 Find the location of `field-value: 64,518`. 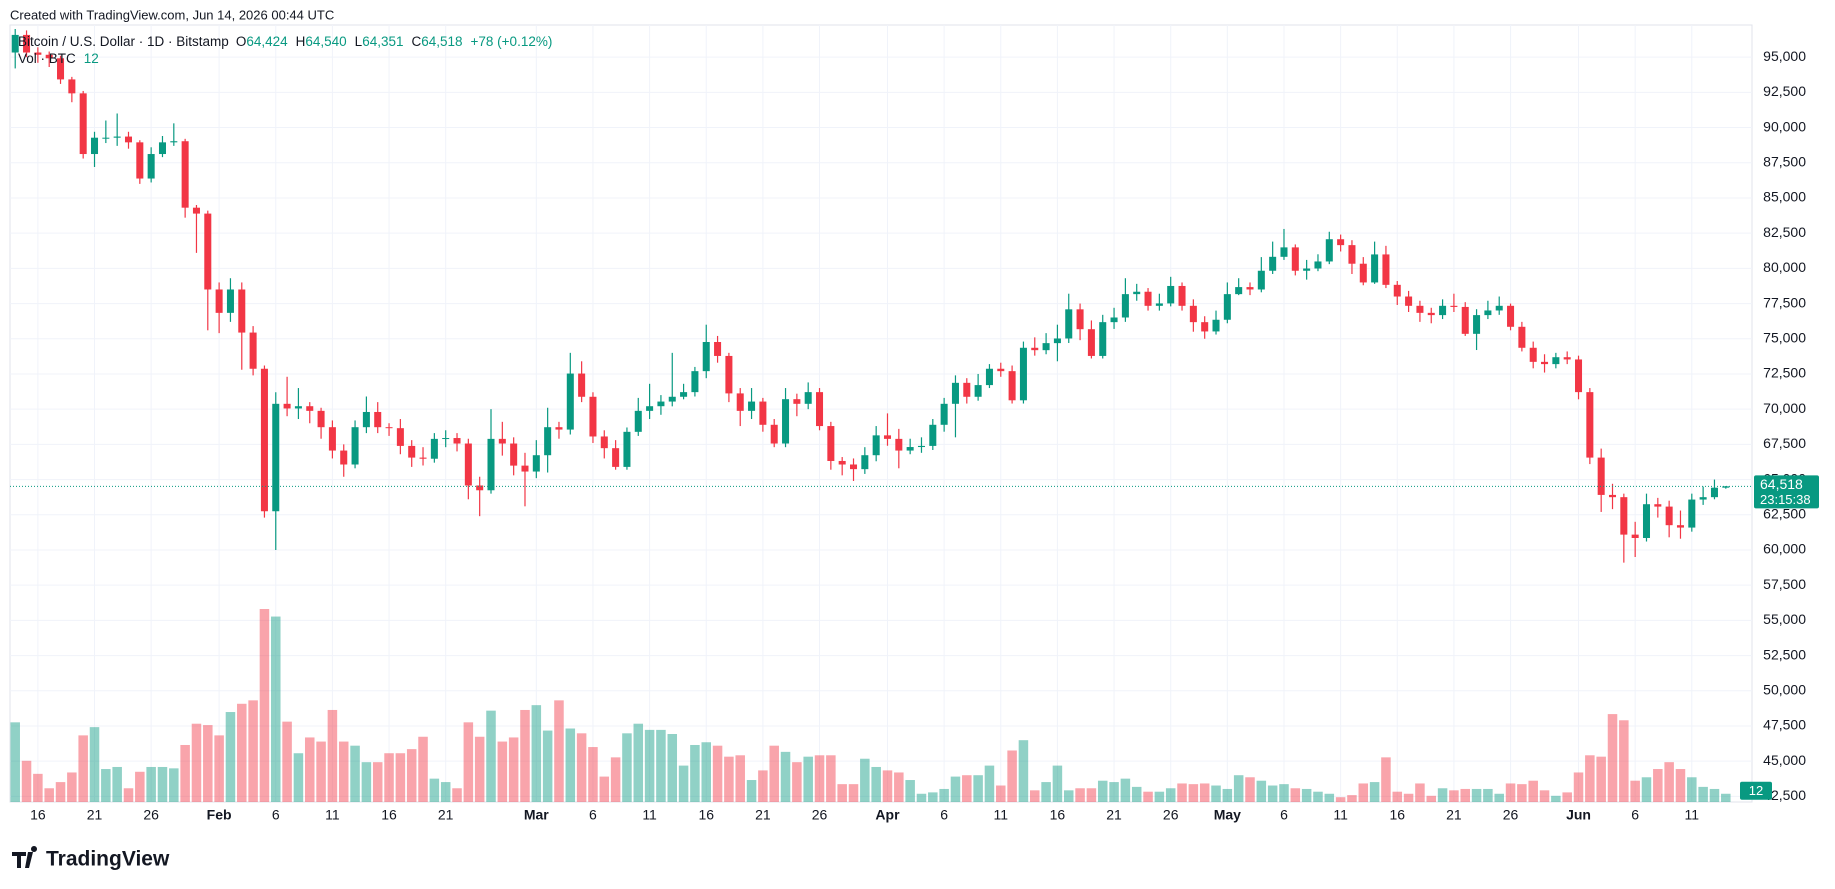

field-value: 64,518 is located at coordinates (441, 41).